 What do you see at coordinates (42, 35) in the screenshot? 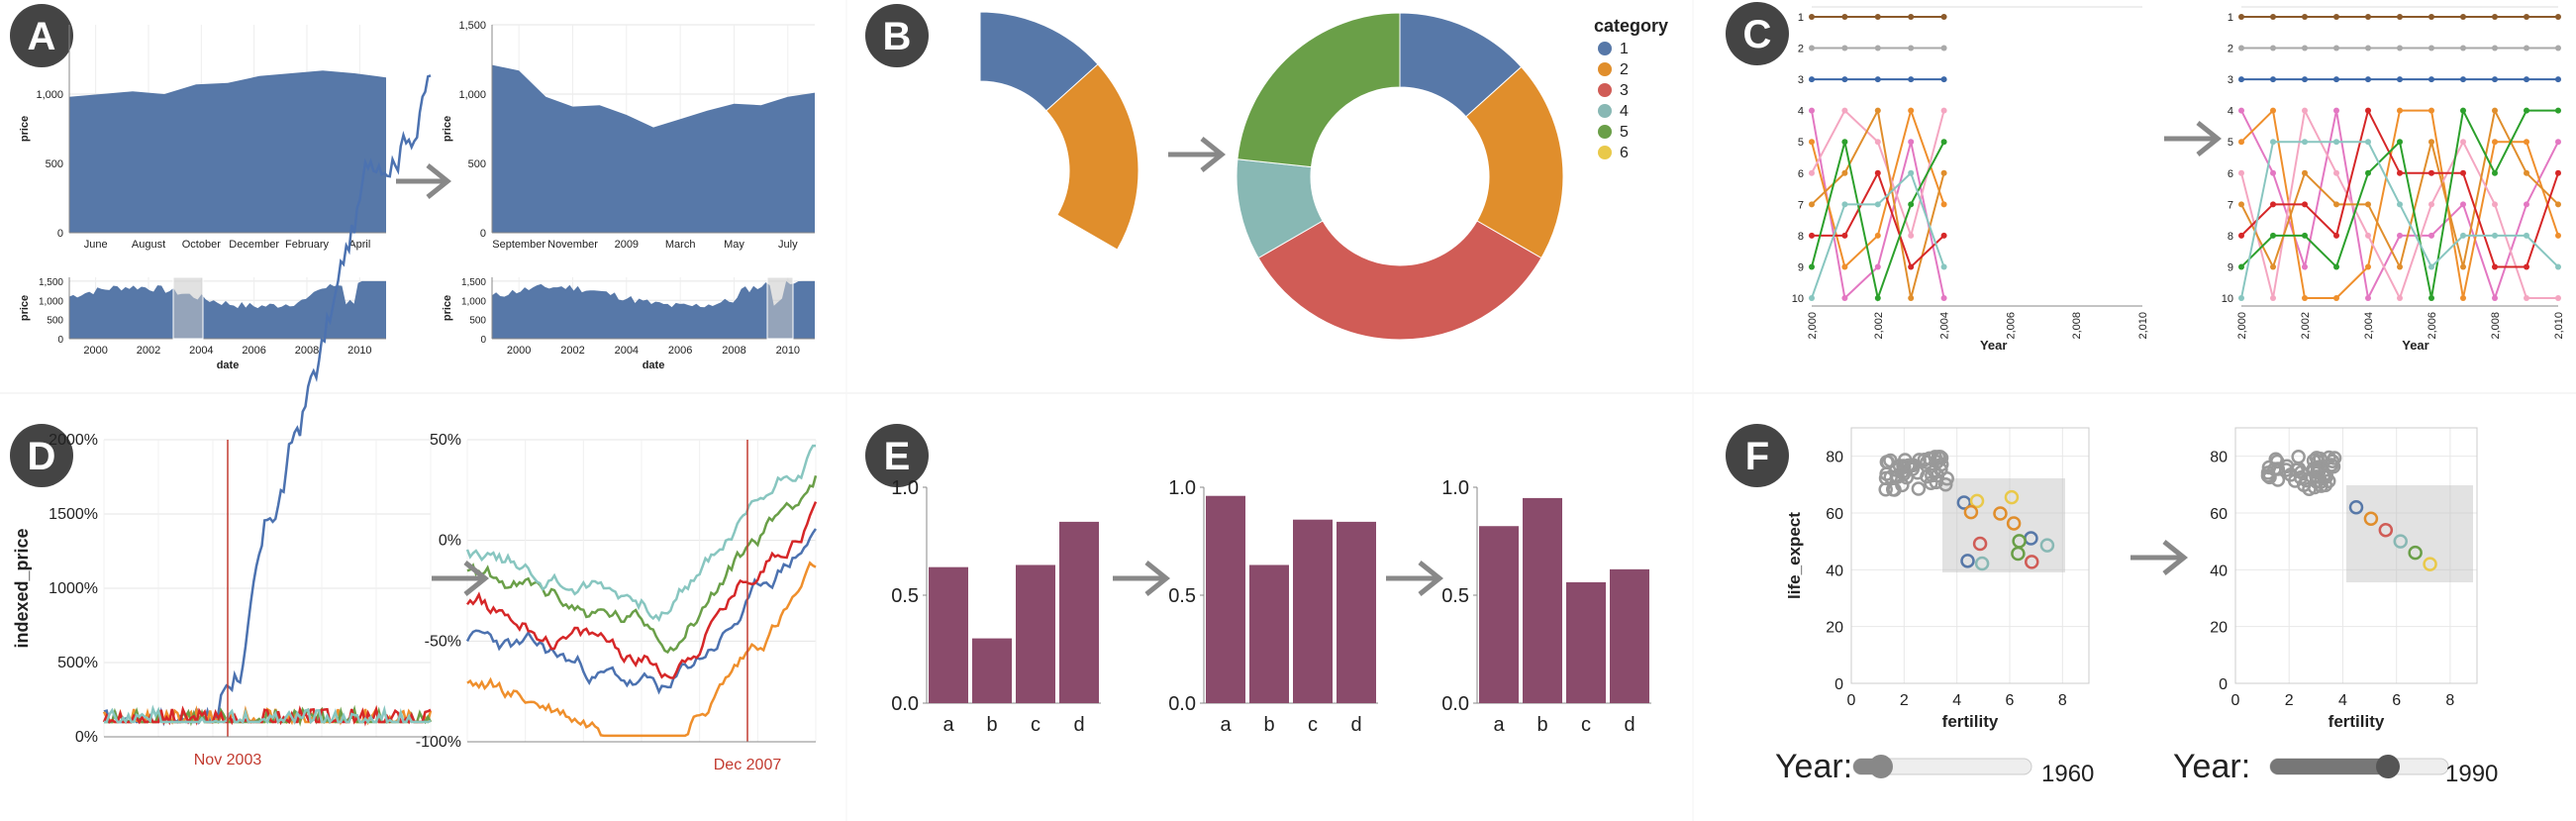
I see `panel-badge-a: A` at bounding box center [42, 35].